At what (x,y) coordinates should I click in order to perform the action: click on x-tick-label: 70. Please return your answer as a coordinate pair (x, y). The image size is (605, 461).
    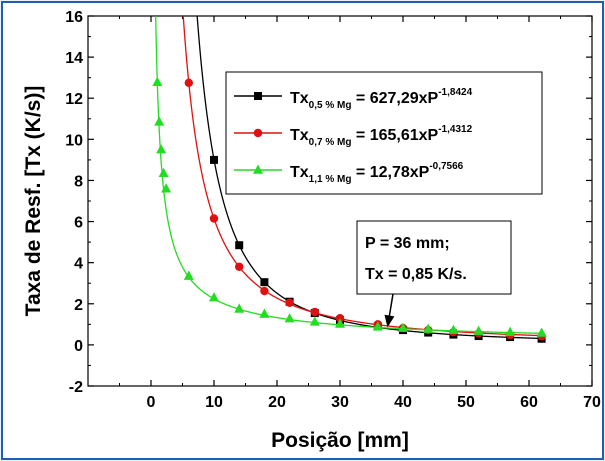
    Looking at the image, I should click on (592, 402).